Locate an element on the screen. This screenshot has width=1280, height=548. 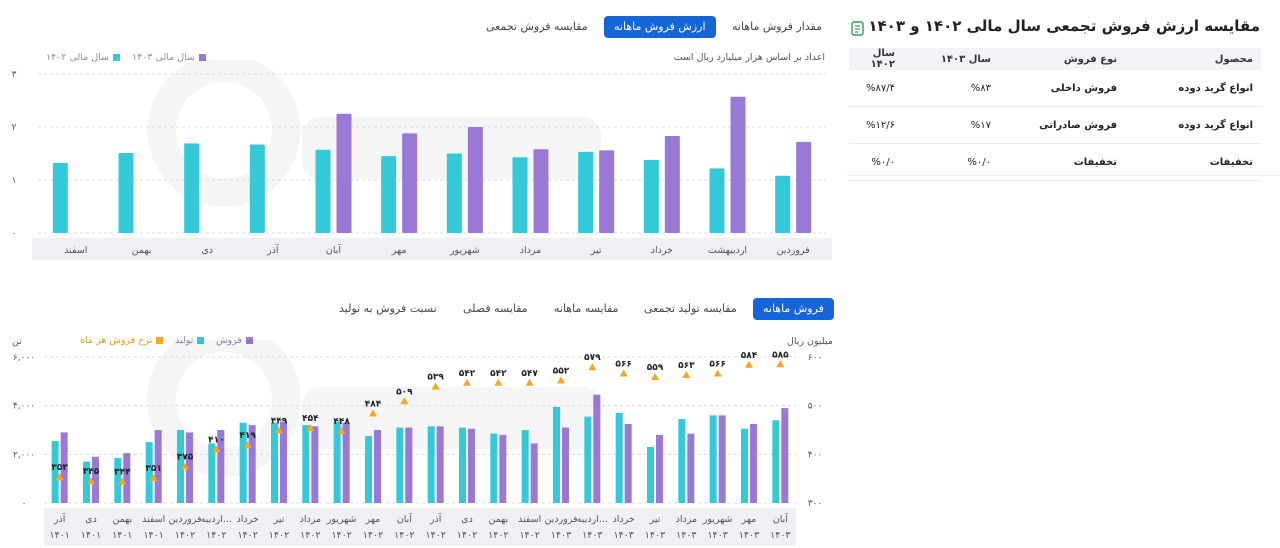
table-row: تخفیفات تخفیفات %۰/۰ %۰/۰ is located at coordinates (1055, 162).